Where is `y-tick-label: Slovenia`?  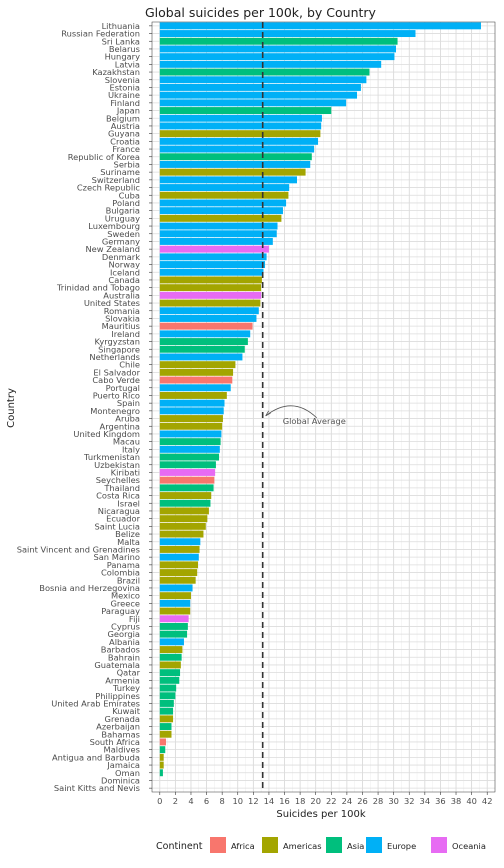 y-tick-label: Slovenia is located at coordinates (122, 80).